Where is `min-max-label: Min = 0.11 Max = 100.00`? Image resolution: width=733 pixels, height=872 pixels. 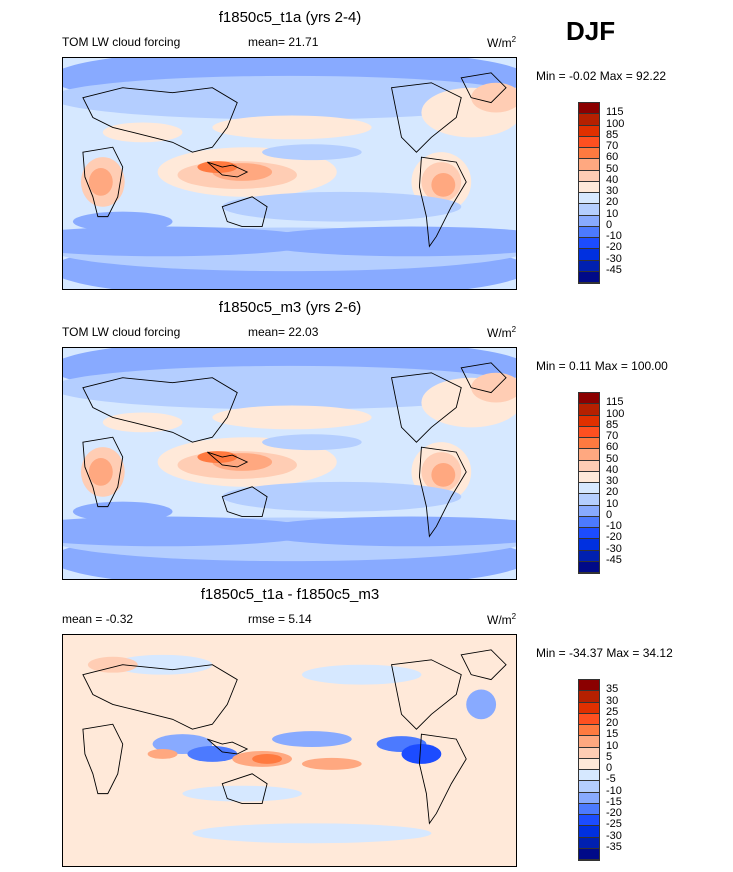 min-max-label: Min = 0.11 Max = 100.00 is located at coordinates (602, 366).